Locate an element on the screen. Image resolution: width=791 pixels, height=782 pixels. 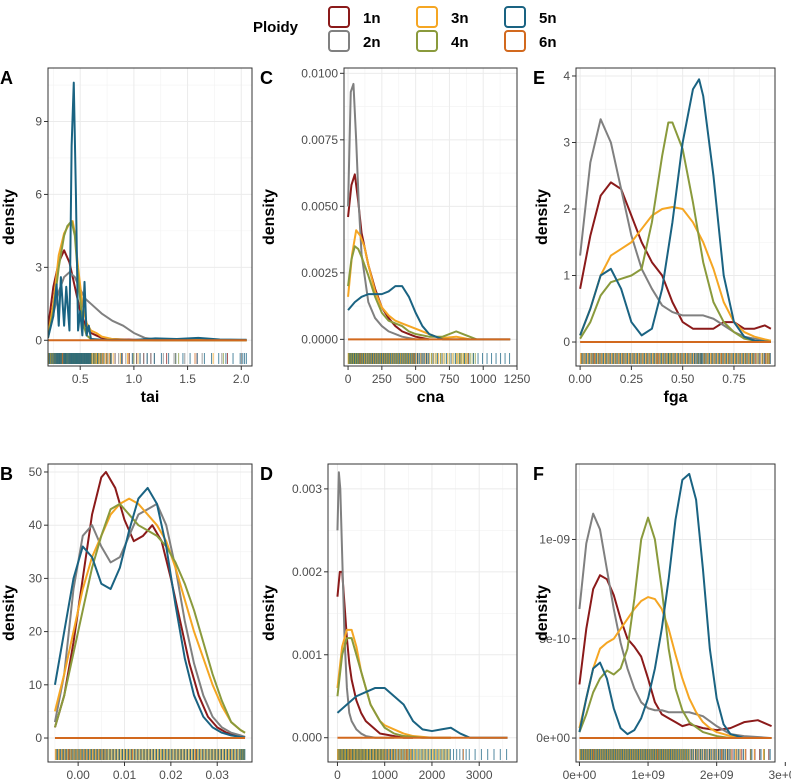
xtick-label-D: 0 is located at coordinates (337, 775).